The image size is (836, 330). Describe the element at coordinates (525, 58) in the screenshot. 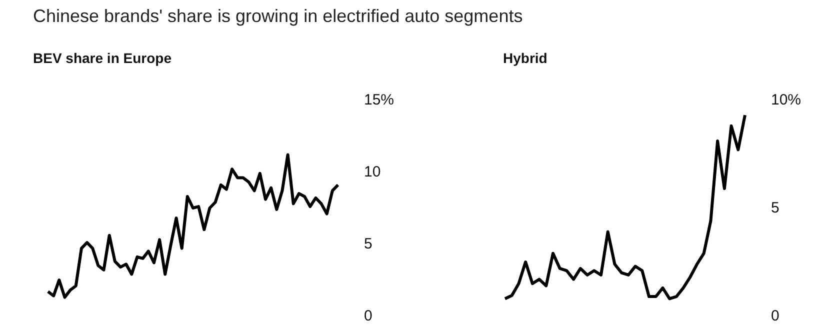

I see `chart-title: Hybrid` at that location.